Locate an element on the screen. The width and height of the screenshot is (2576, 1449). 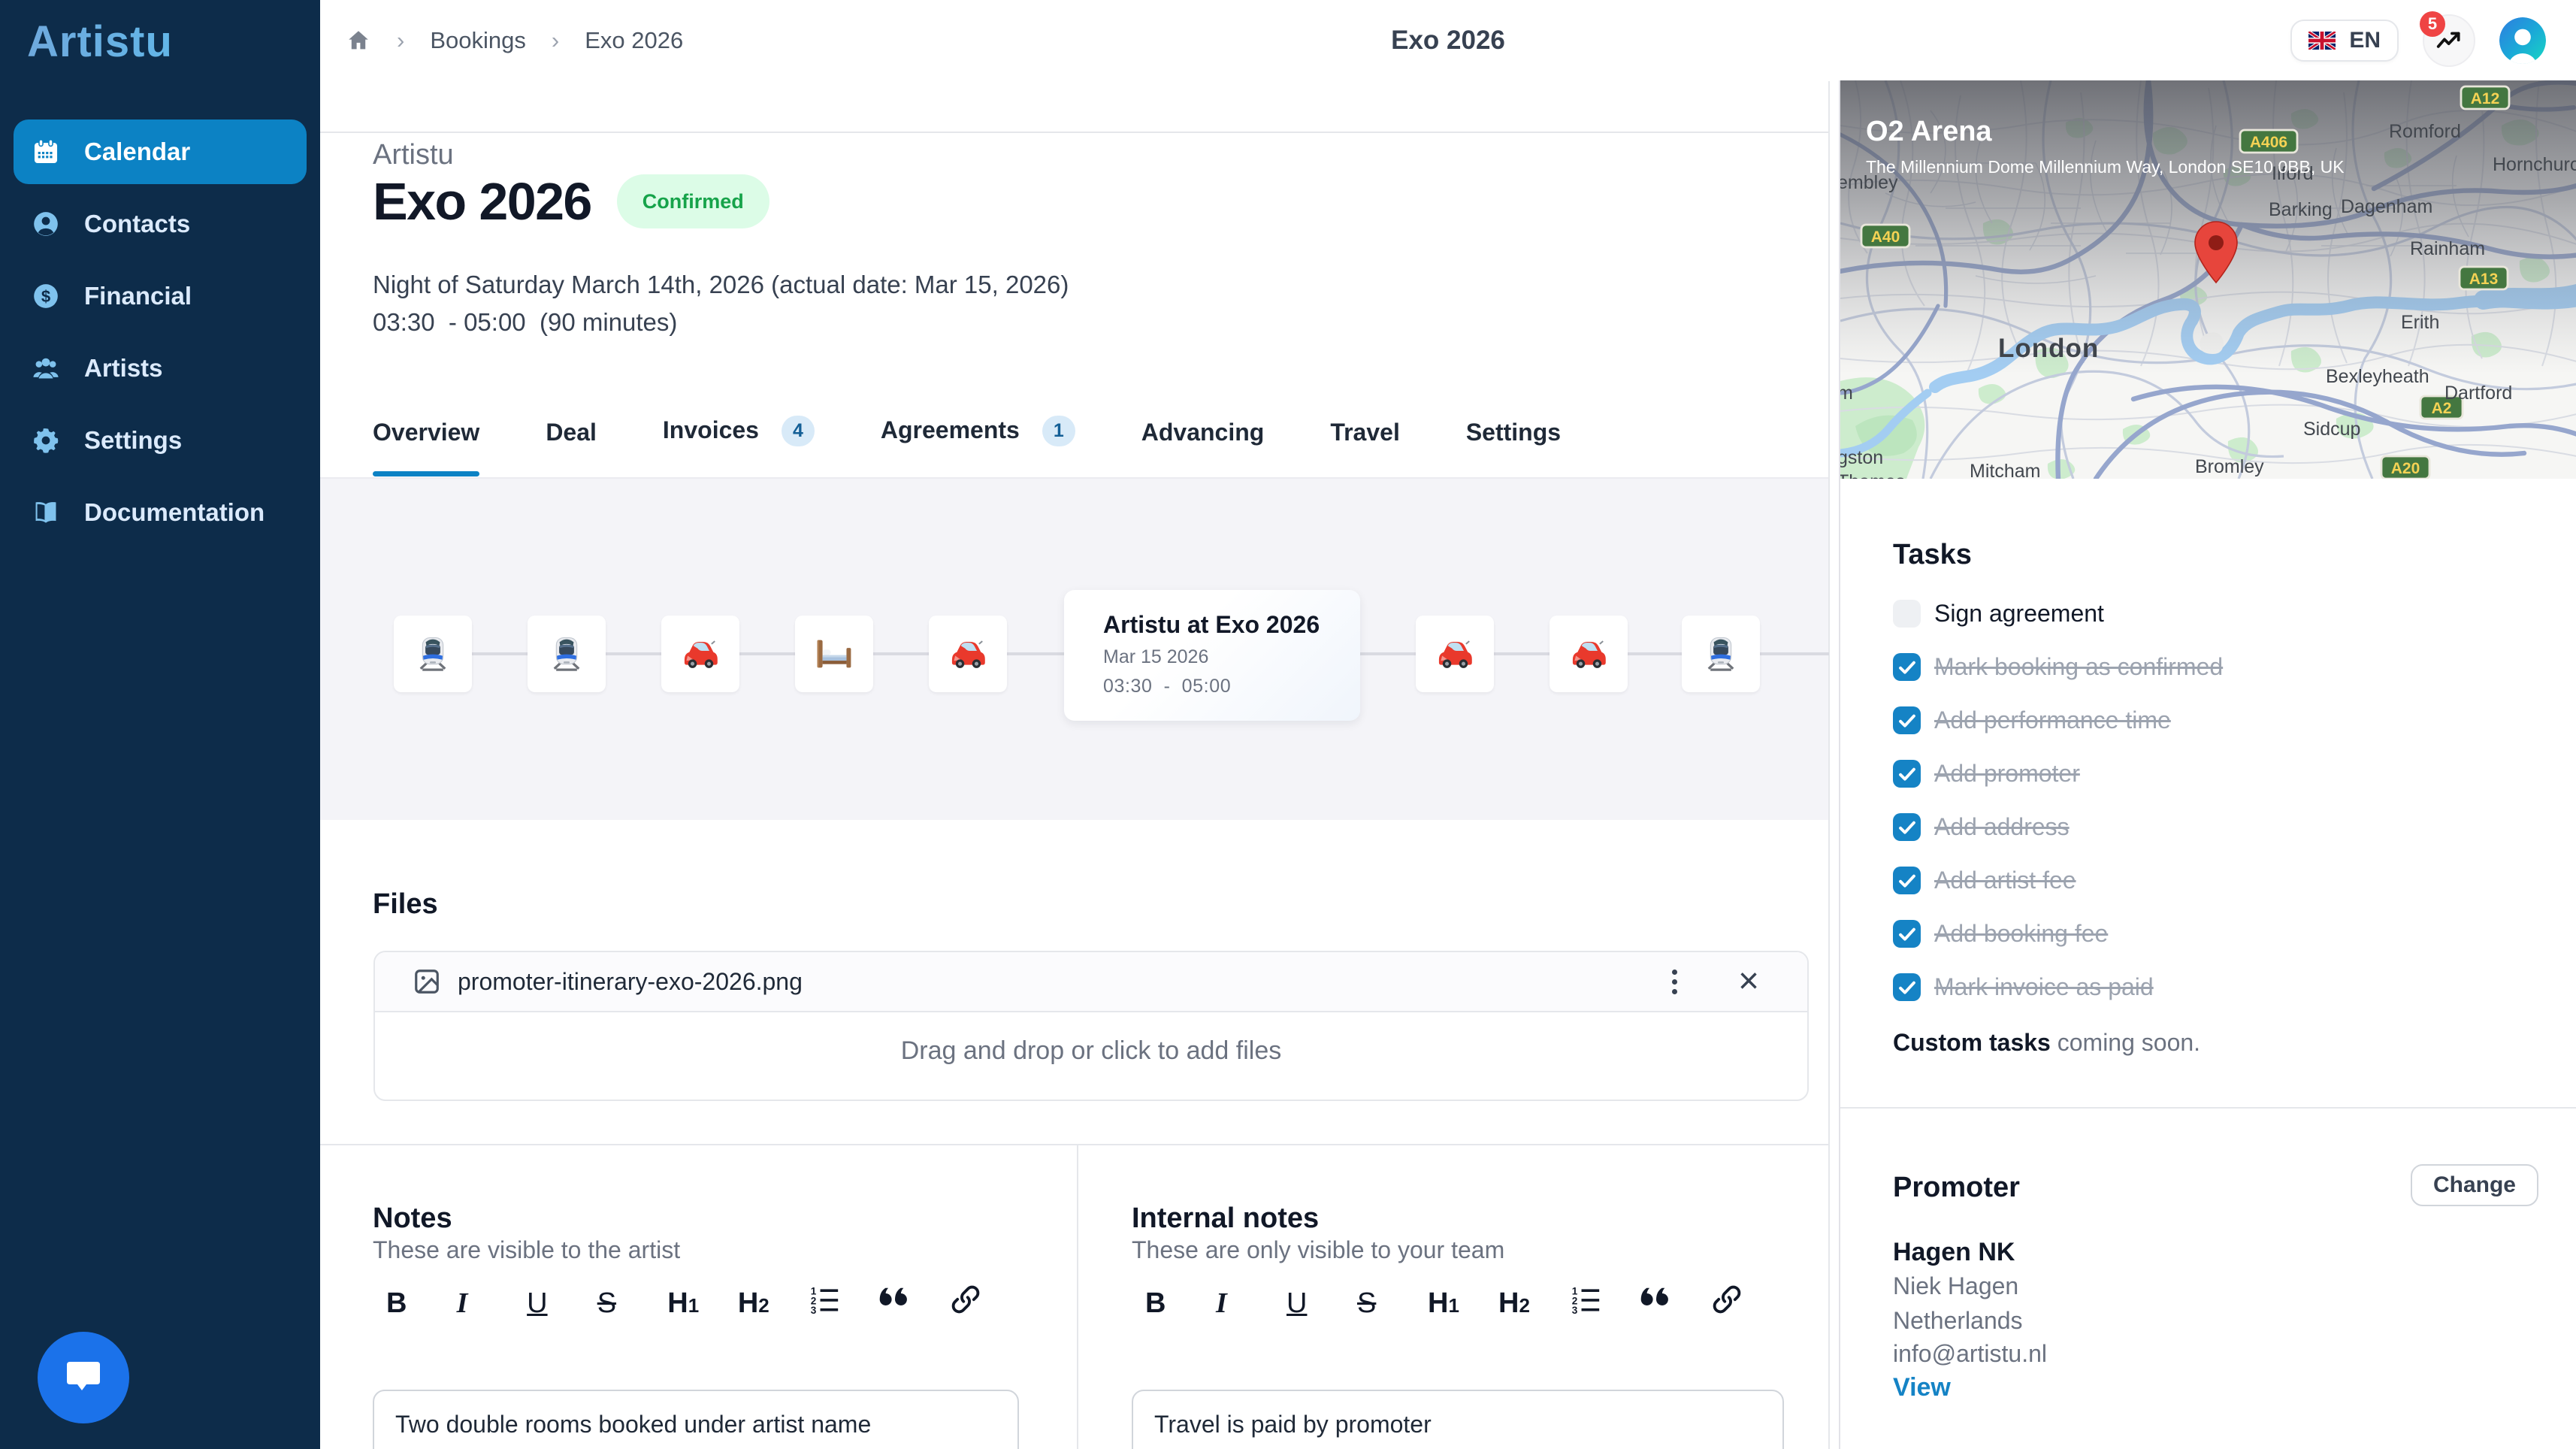
svg-text: embley is located at coordinates (1869, 182).